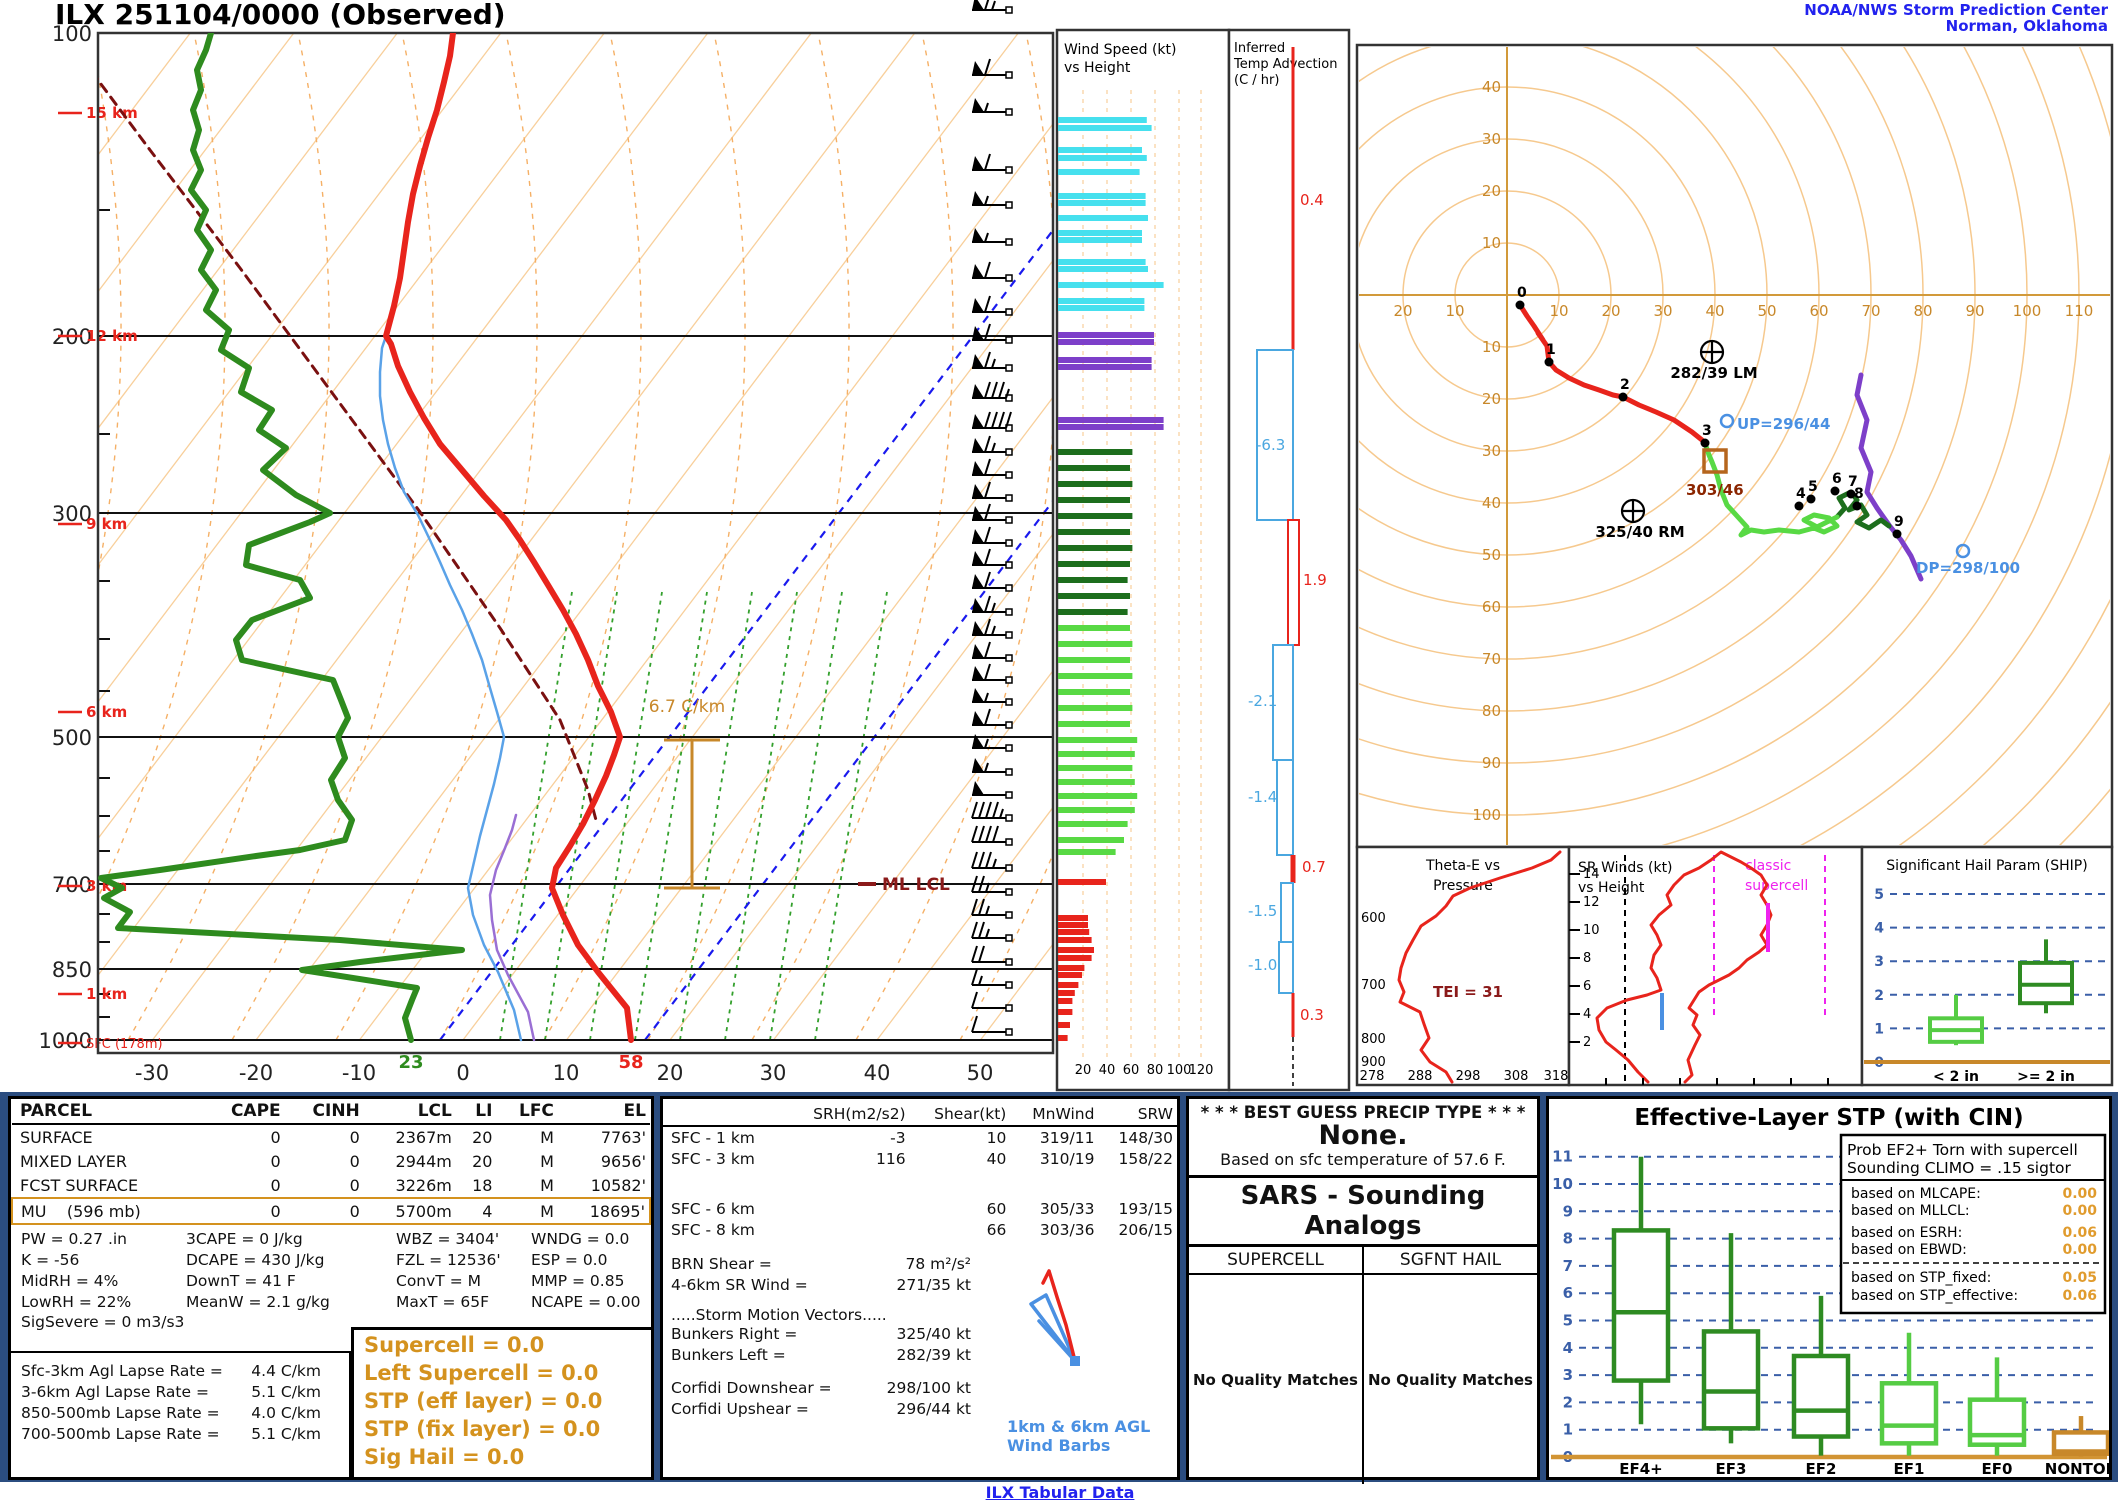  What do you see at coordinates (1568, 1266) in the screenshot?
I see `stp-ylabel: 7` at bounding box center [1568, 1266].